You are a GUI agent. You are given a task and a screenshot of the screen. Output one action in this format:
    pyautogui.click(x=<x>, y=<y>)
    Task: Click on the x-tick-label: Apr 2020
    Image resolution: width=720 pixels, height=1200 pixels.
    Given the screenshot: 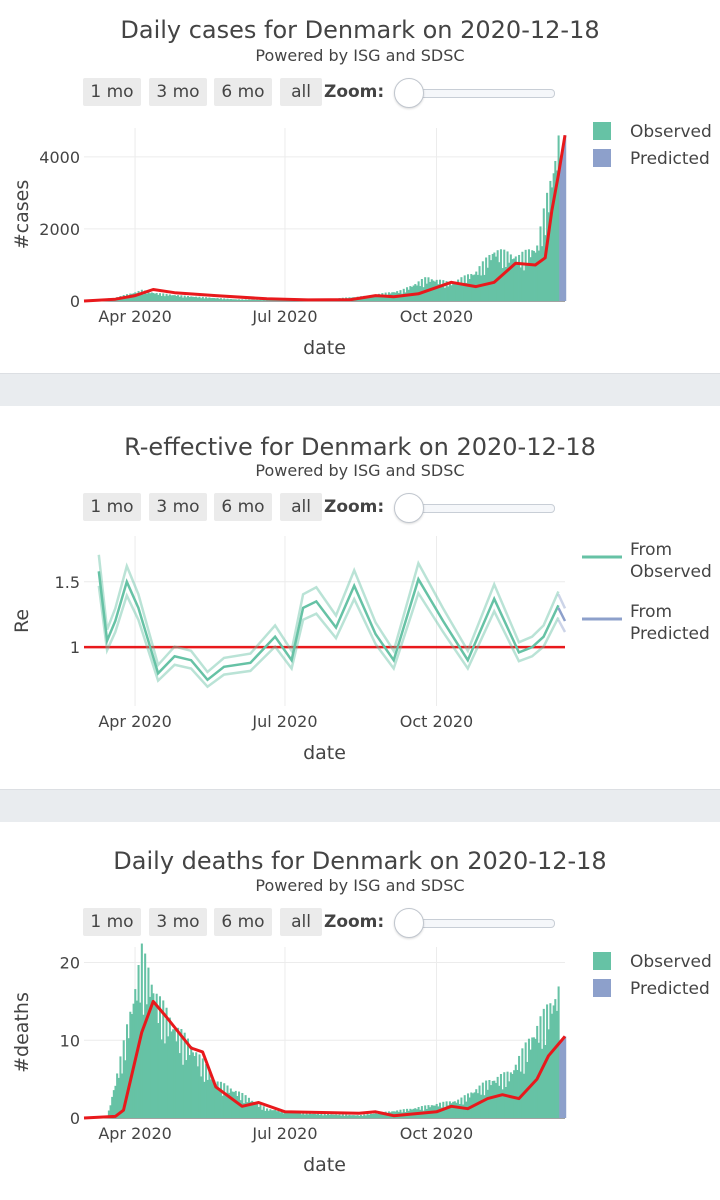 What is the action you would take?
    pyautogui.click(x=134, y=316)
    